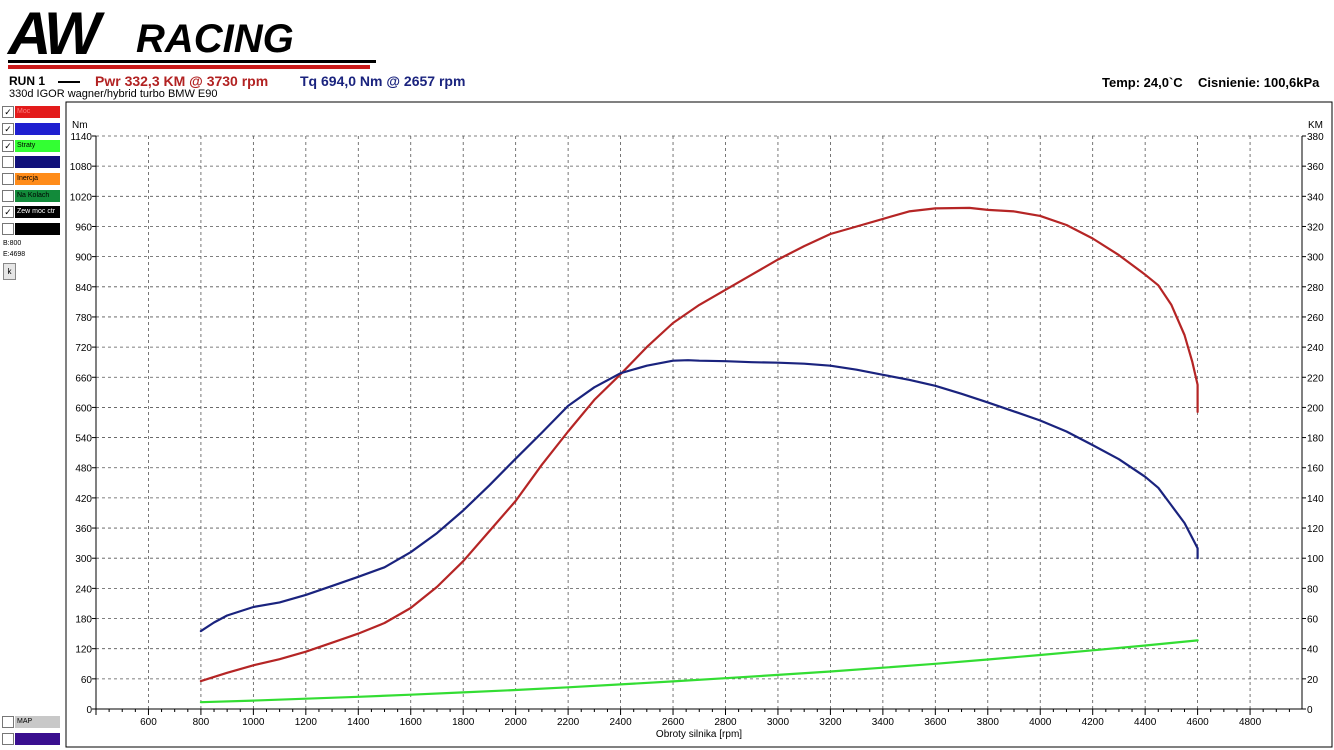 The height and width of the screenshot is (750, 1334). What do you see at coordinates (1197, 722) in the screenshot?
I see `x-tick-label: 4600` at bounding box center [1197, 722].